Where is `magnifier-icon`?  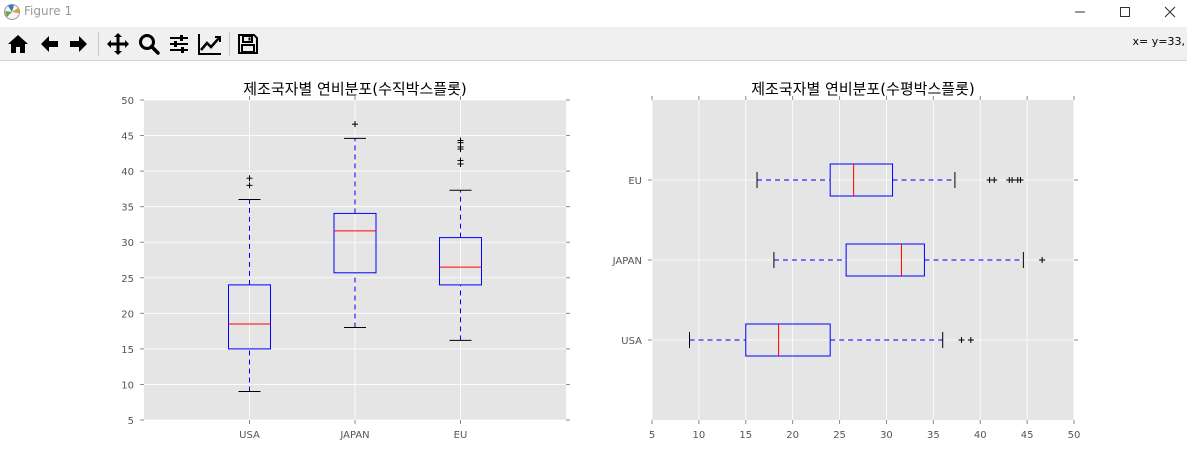
magnifier-icon is located at coordinates (149, 44).